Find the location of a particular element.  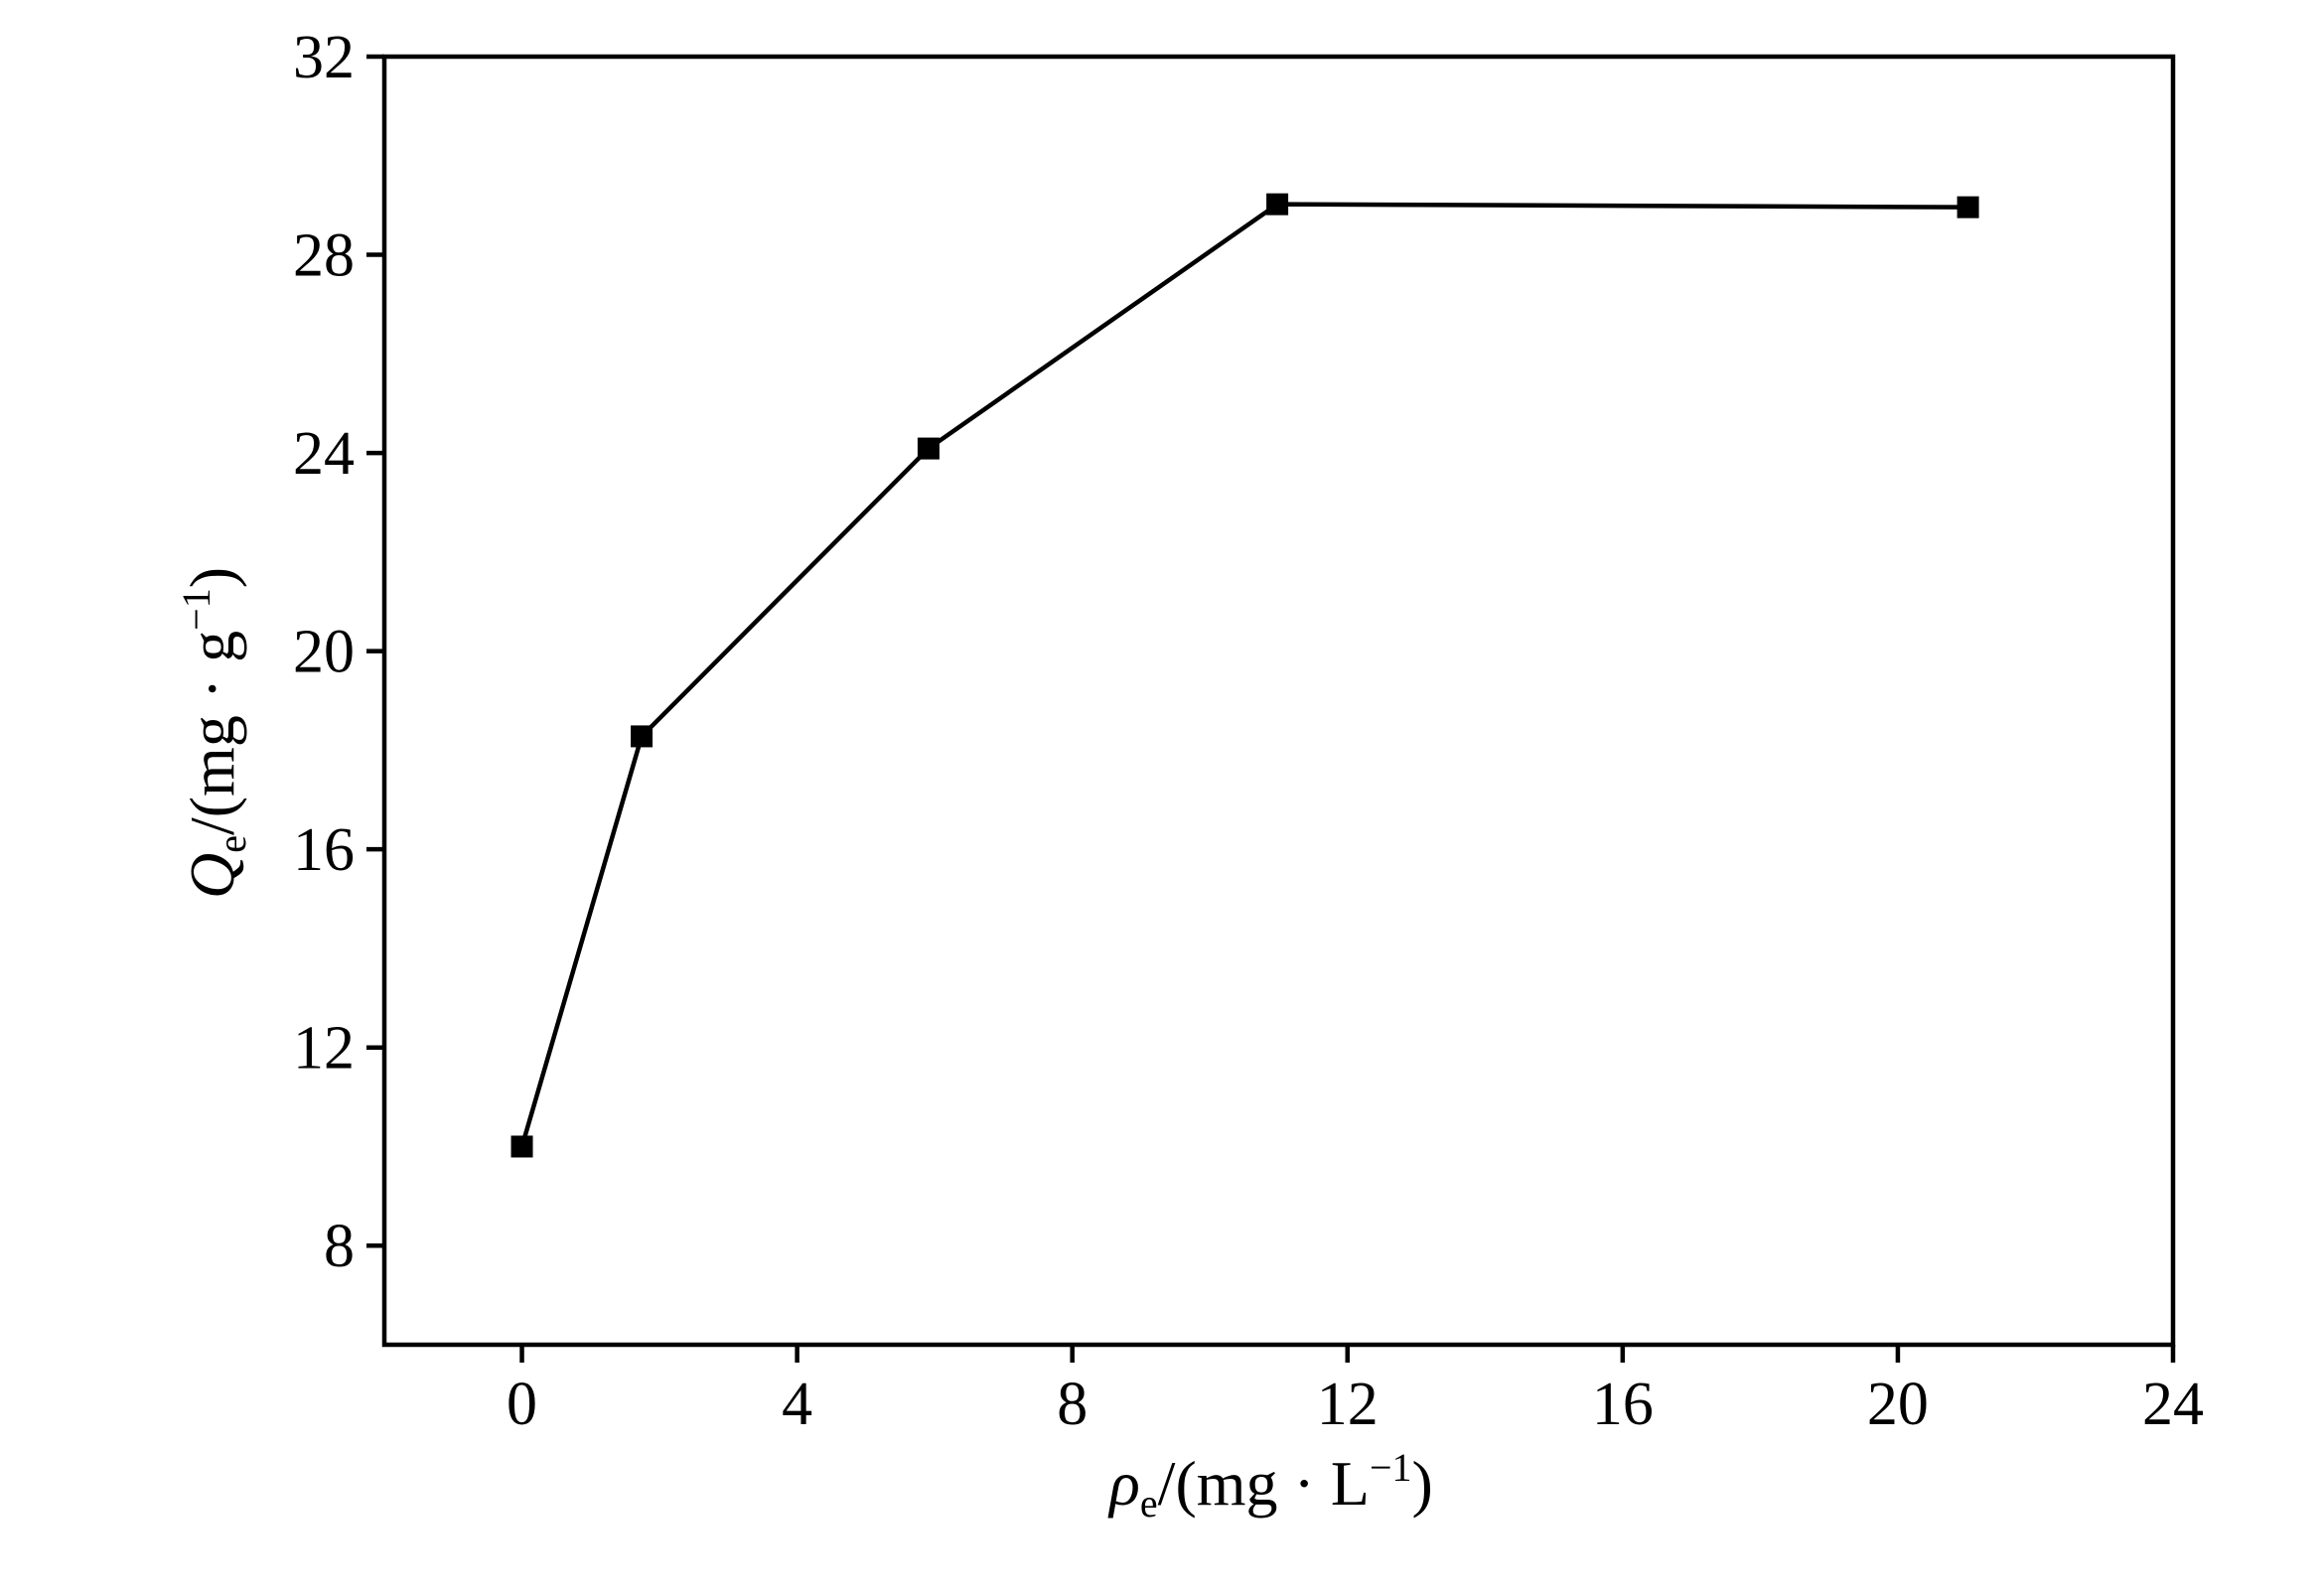

x-label-close: ) is located at coordinates (1422, 1484).